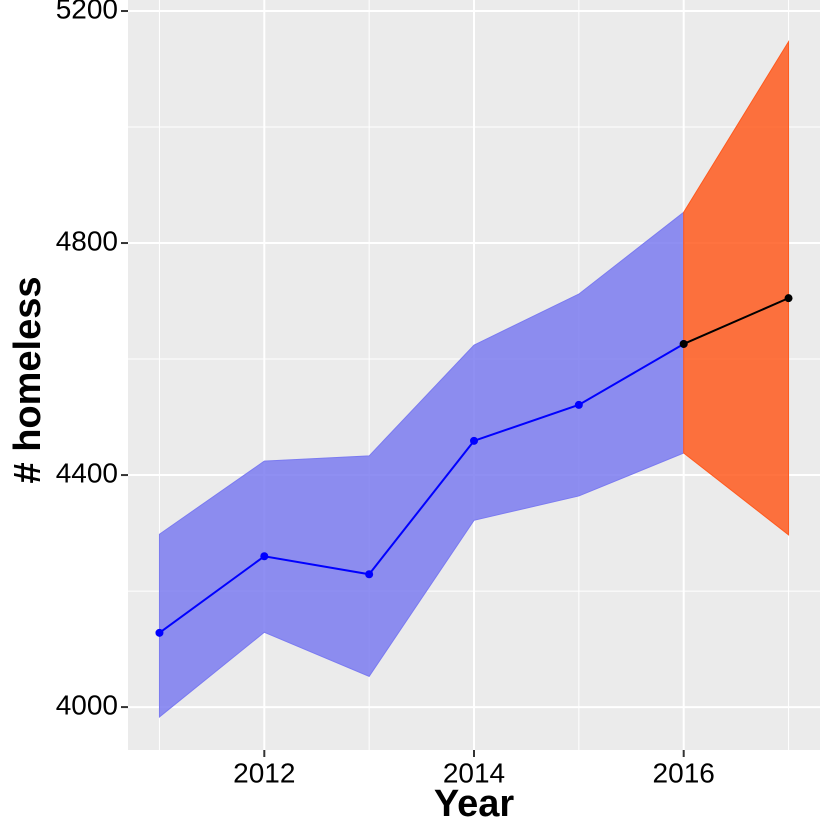 The image size is (830, 830). I want to click on x-axis-title: Year, so click(474, 804).